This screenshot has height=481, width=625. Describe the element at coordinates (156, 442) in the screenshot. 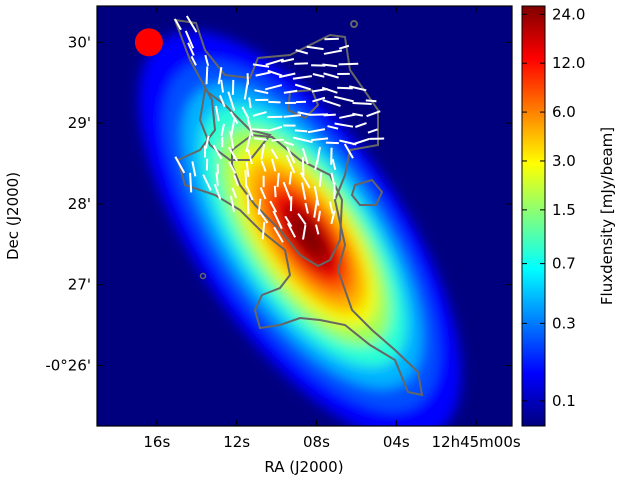

I see `x-tick-label: 16s` at that location.